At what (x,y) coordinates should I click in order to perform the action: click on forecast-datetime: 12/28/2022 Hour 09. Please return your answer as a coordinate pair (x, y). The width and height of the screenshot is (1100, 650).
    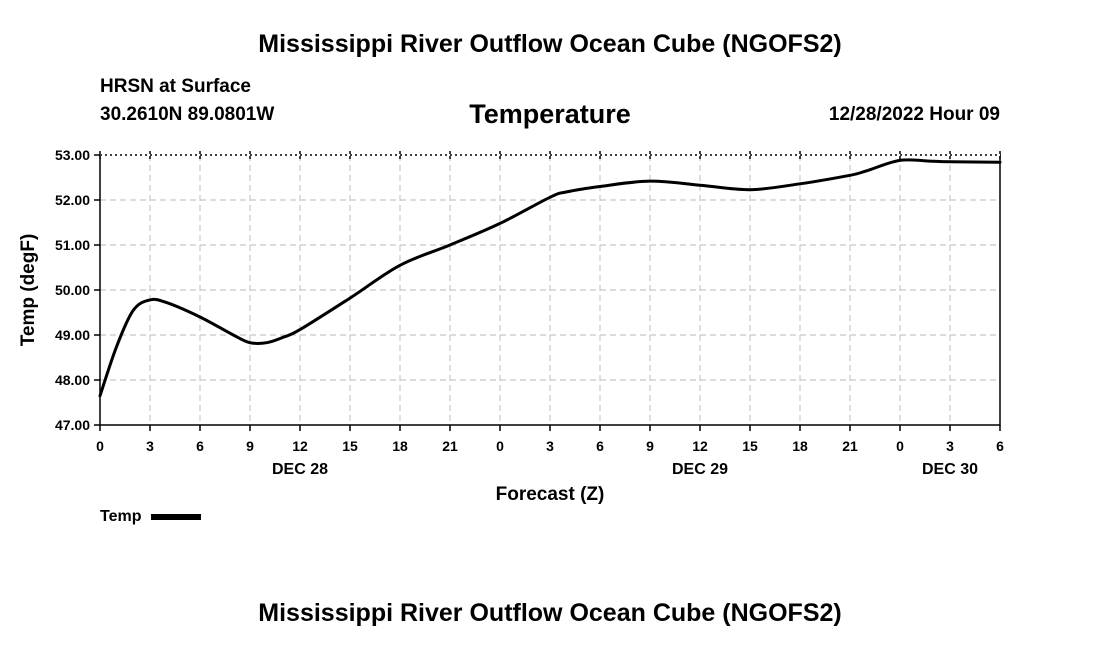
    Looking at the image, I should click on (914, 114).